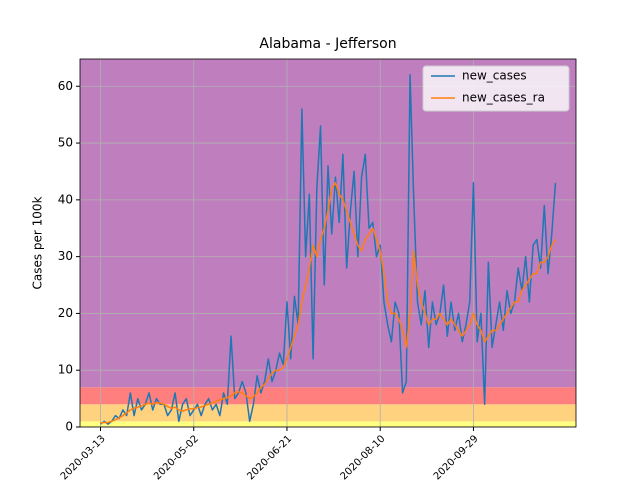 This screenshot has height=480, width=640. I want to click on x-tick-label: 2020-05-02, so click(176, 456).